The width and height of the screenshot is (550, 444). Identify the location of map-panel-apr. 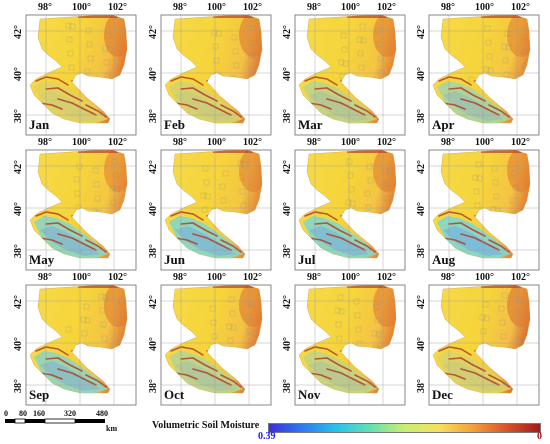
(484, 75).